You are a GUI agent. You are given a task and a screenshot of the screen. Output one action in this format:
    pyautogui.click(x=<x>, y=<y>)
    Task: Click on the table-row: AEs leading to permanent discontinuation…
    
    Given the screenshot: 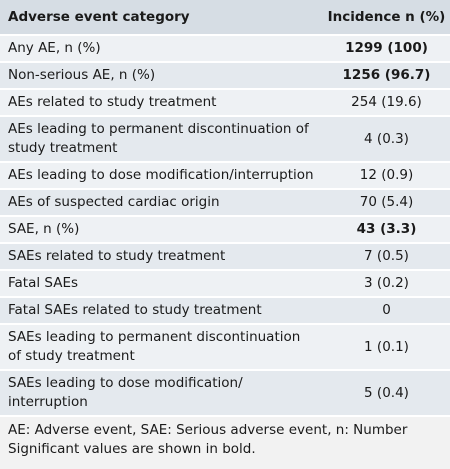 What is the action you would take?
    pyautogui.click(x=225, y=138)
    